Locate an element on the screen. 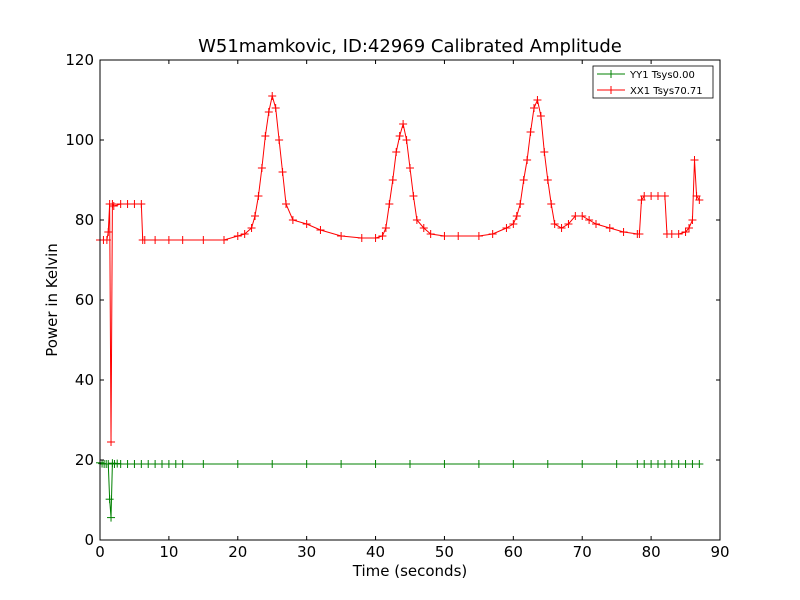  x-tick-label: 30 is located at coordinates (306, 552).